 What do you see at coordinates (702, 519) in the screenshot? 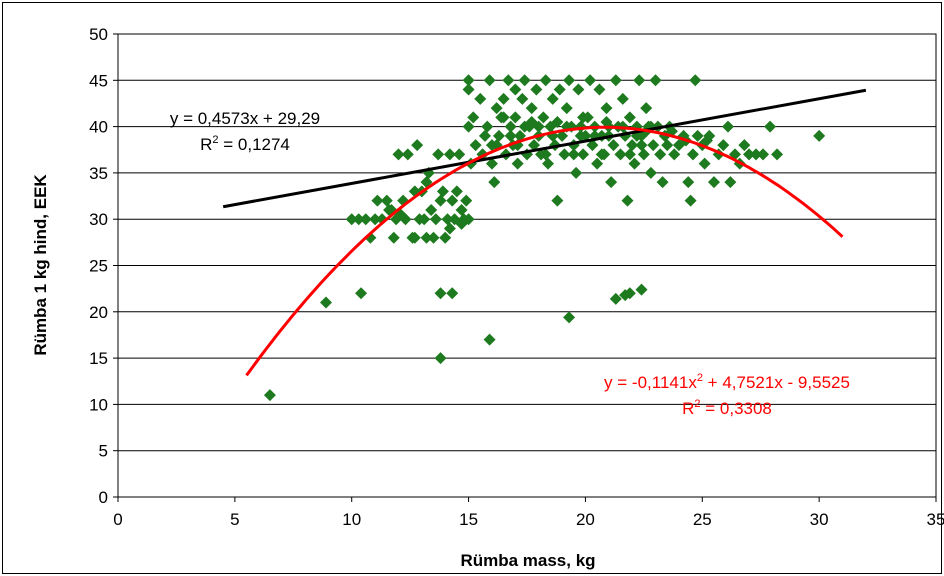
I see `x-tick-label: 25` at bounding box center [702, 519].